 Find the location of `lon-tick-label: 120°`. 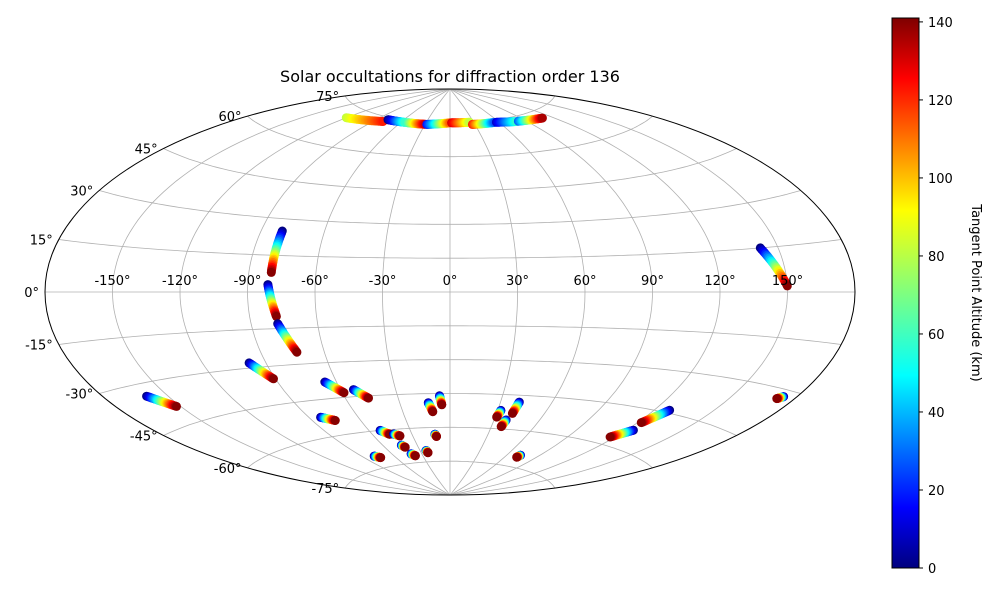

lon-tick-label: 120° is located at coordinates (719, 281).